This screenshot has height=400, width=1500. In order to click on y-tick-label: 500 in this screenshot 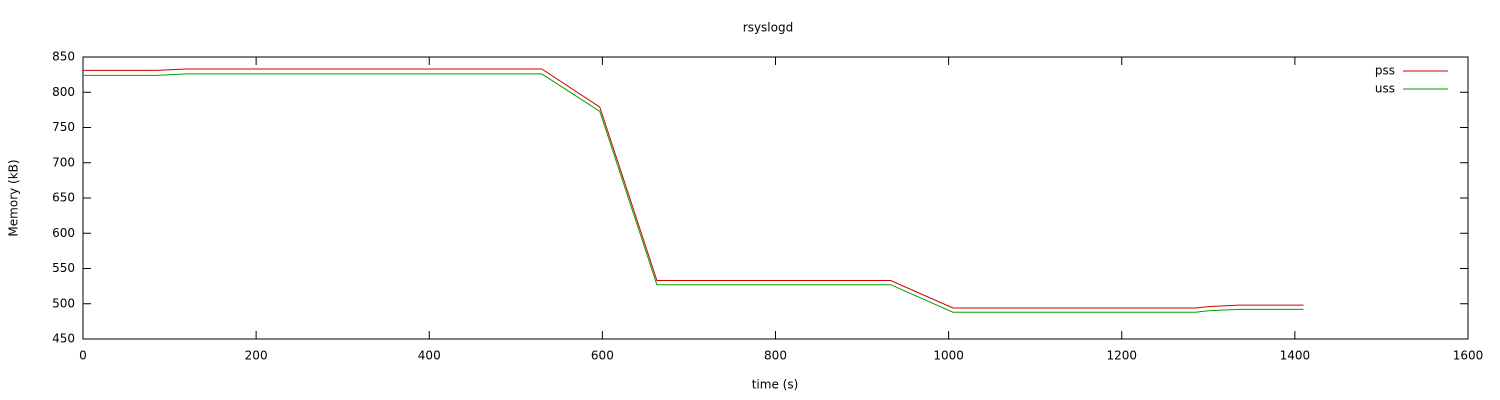, I will do `click(63, 303)`.